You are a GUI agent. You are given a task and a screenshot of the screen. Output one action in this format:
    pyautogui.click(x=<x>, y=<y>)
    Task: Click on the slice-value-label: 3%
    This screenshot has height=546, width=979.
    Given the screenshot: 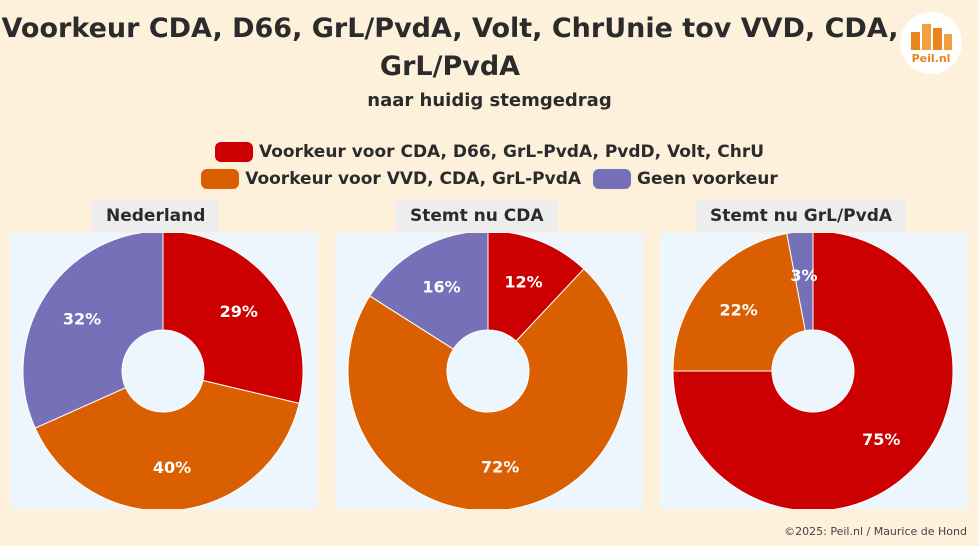 What is the action you would take?
    pyautogui.click(x=803, y=275)
    